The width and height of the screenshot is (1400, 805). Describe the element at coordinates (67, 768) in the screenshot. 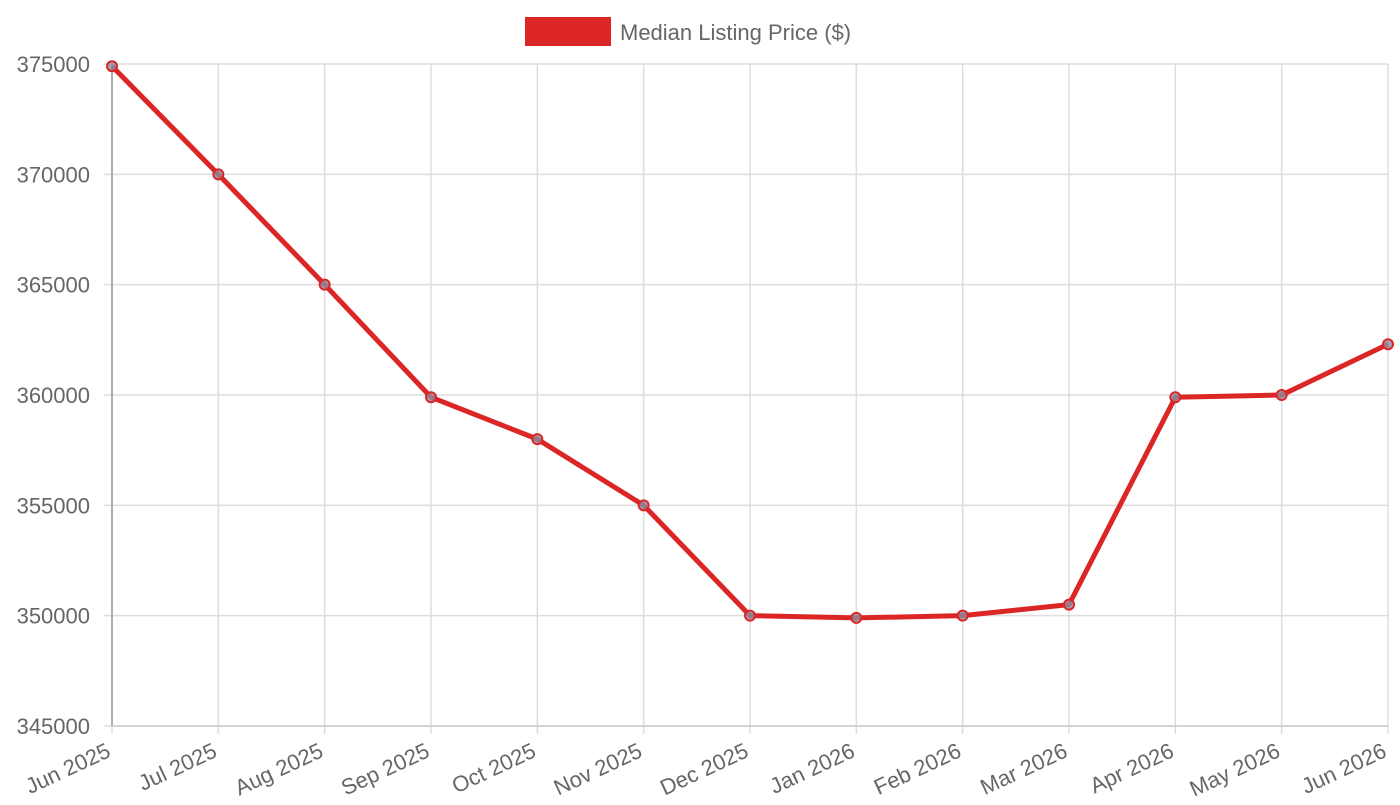

I see `x-tick-label: Jun 2025` at that location.